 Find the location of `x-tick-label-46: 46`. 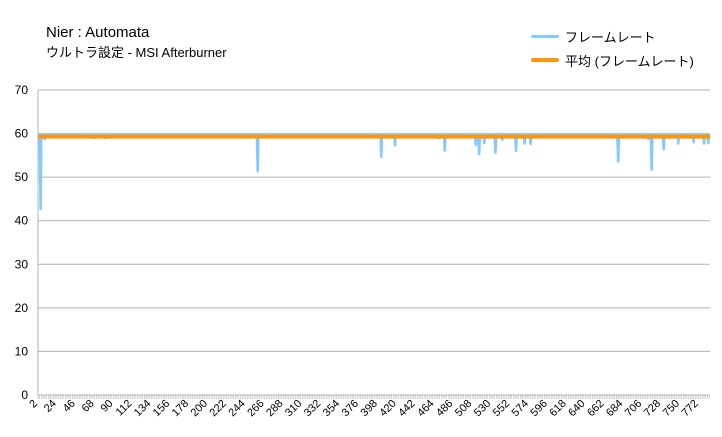

x-tick-label-46: 46 is located at coordinates (69, 406).